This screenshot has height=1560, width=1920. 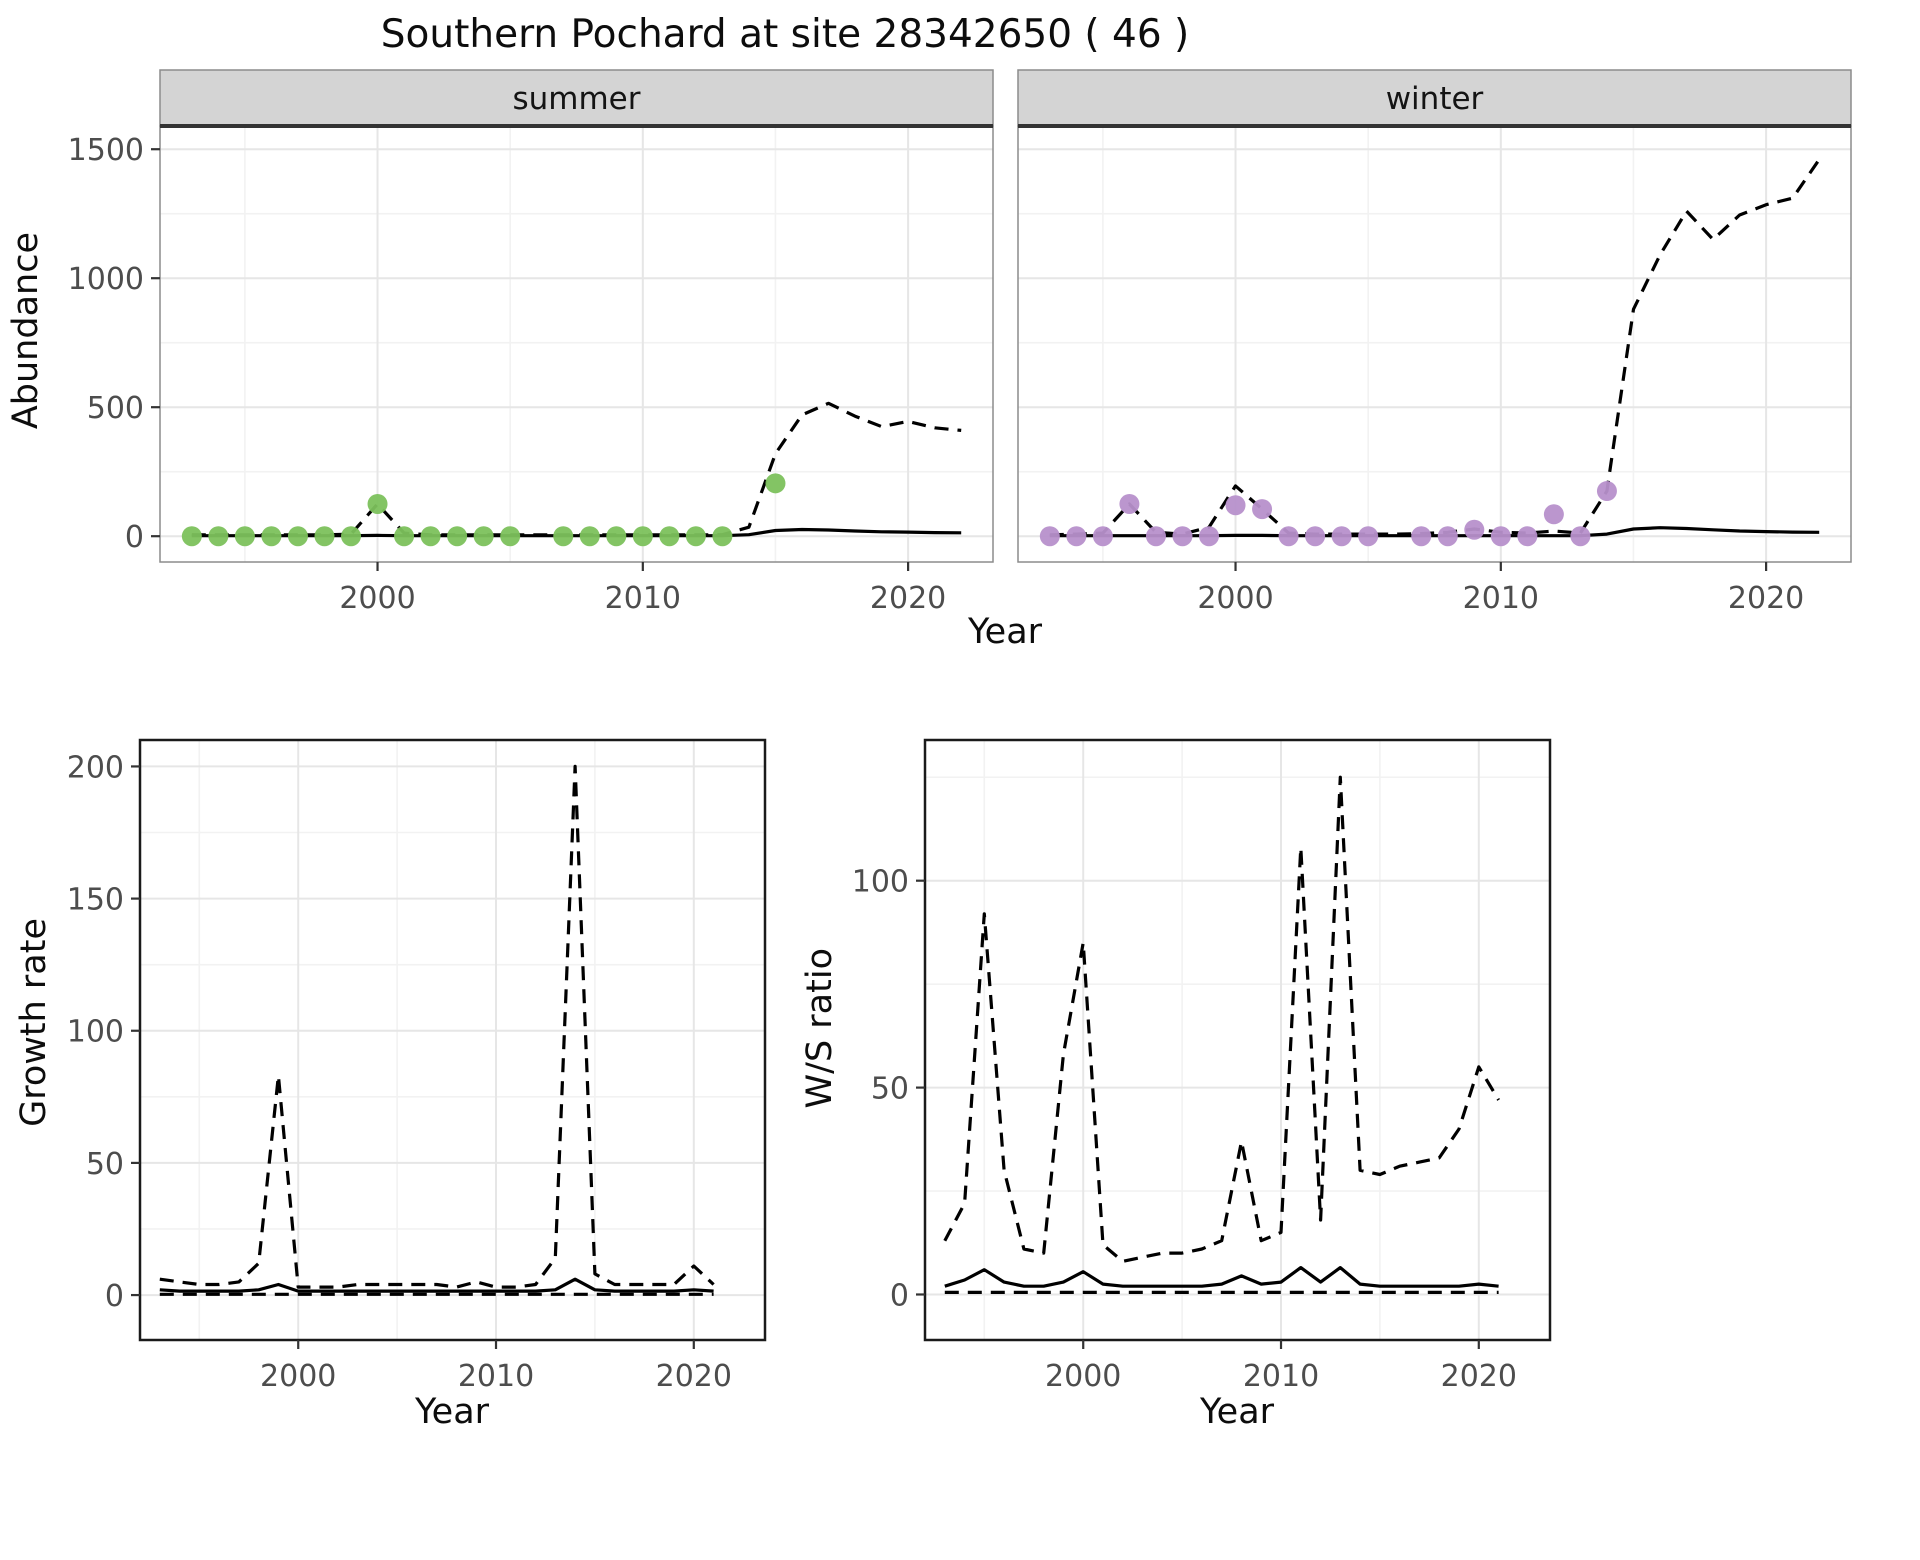 I want to click on svg-text: 200, so click(x=95, y=767).